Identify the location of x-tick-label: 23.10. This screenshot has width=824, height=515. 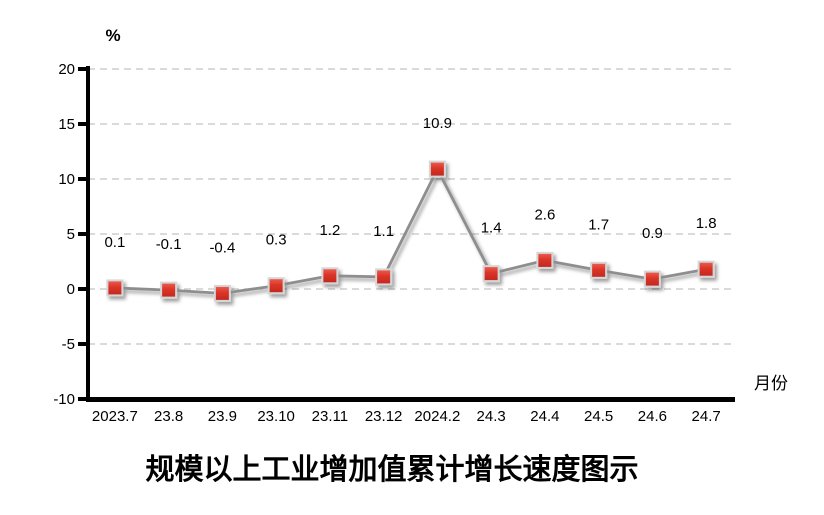
(276, 416).